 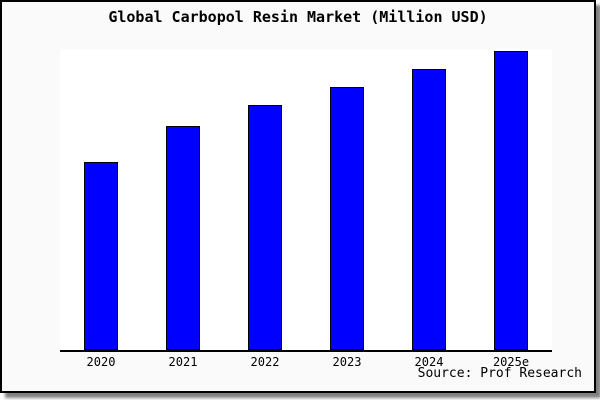 I want to click on x-tick-label-2021: 2021, so click(x=183, y=362).